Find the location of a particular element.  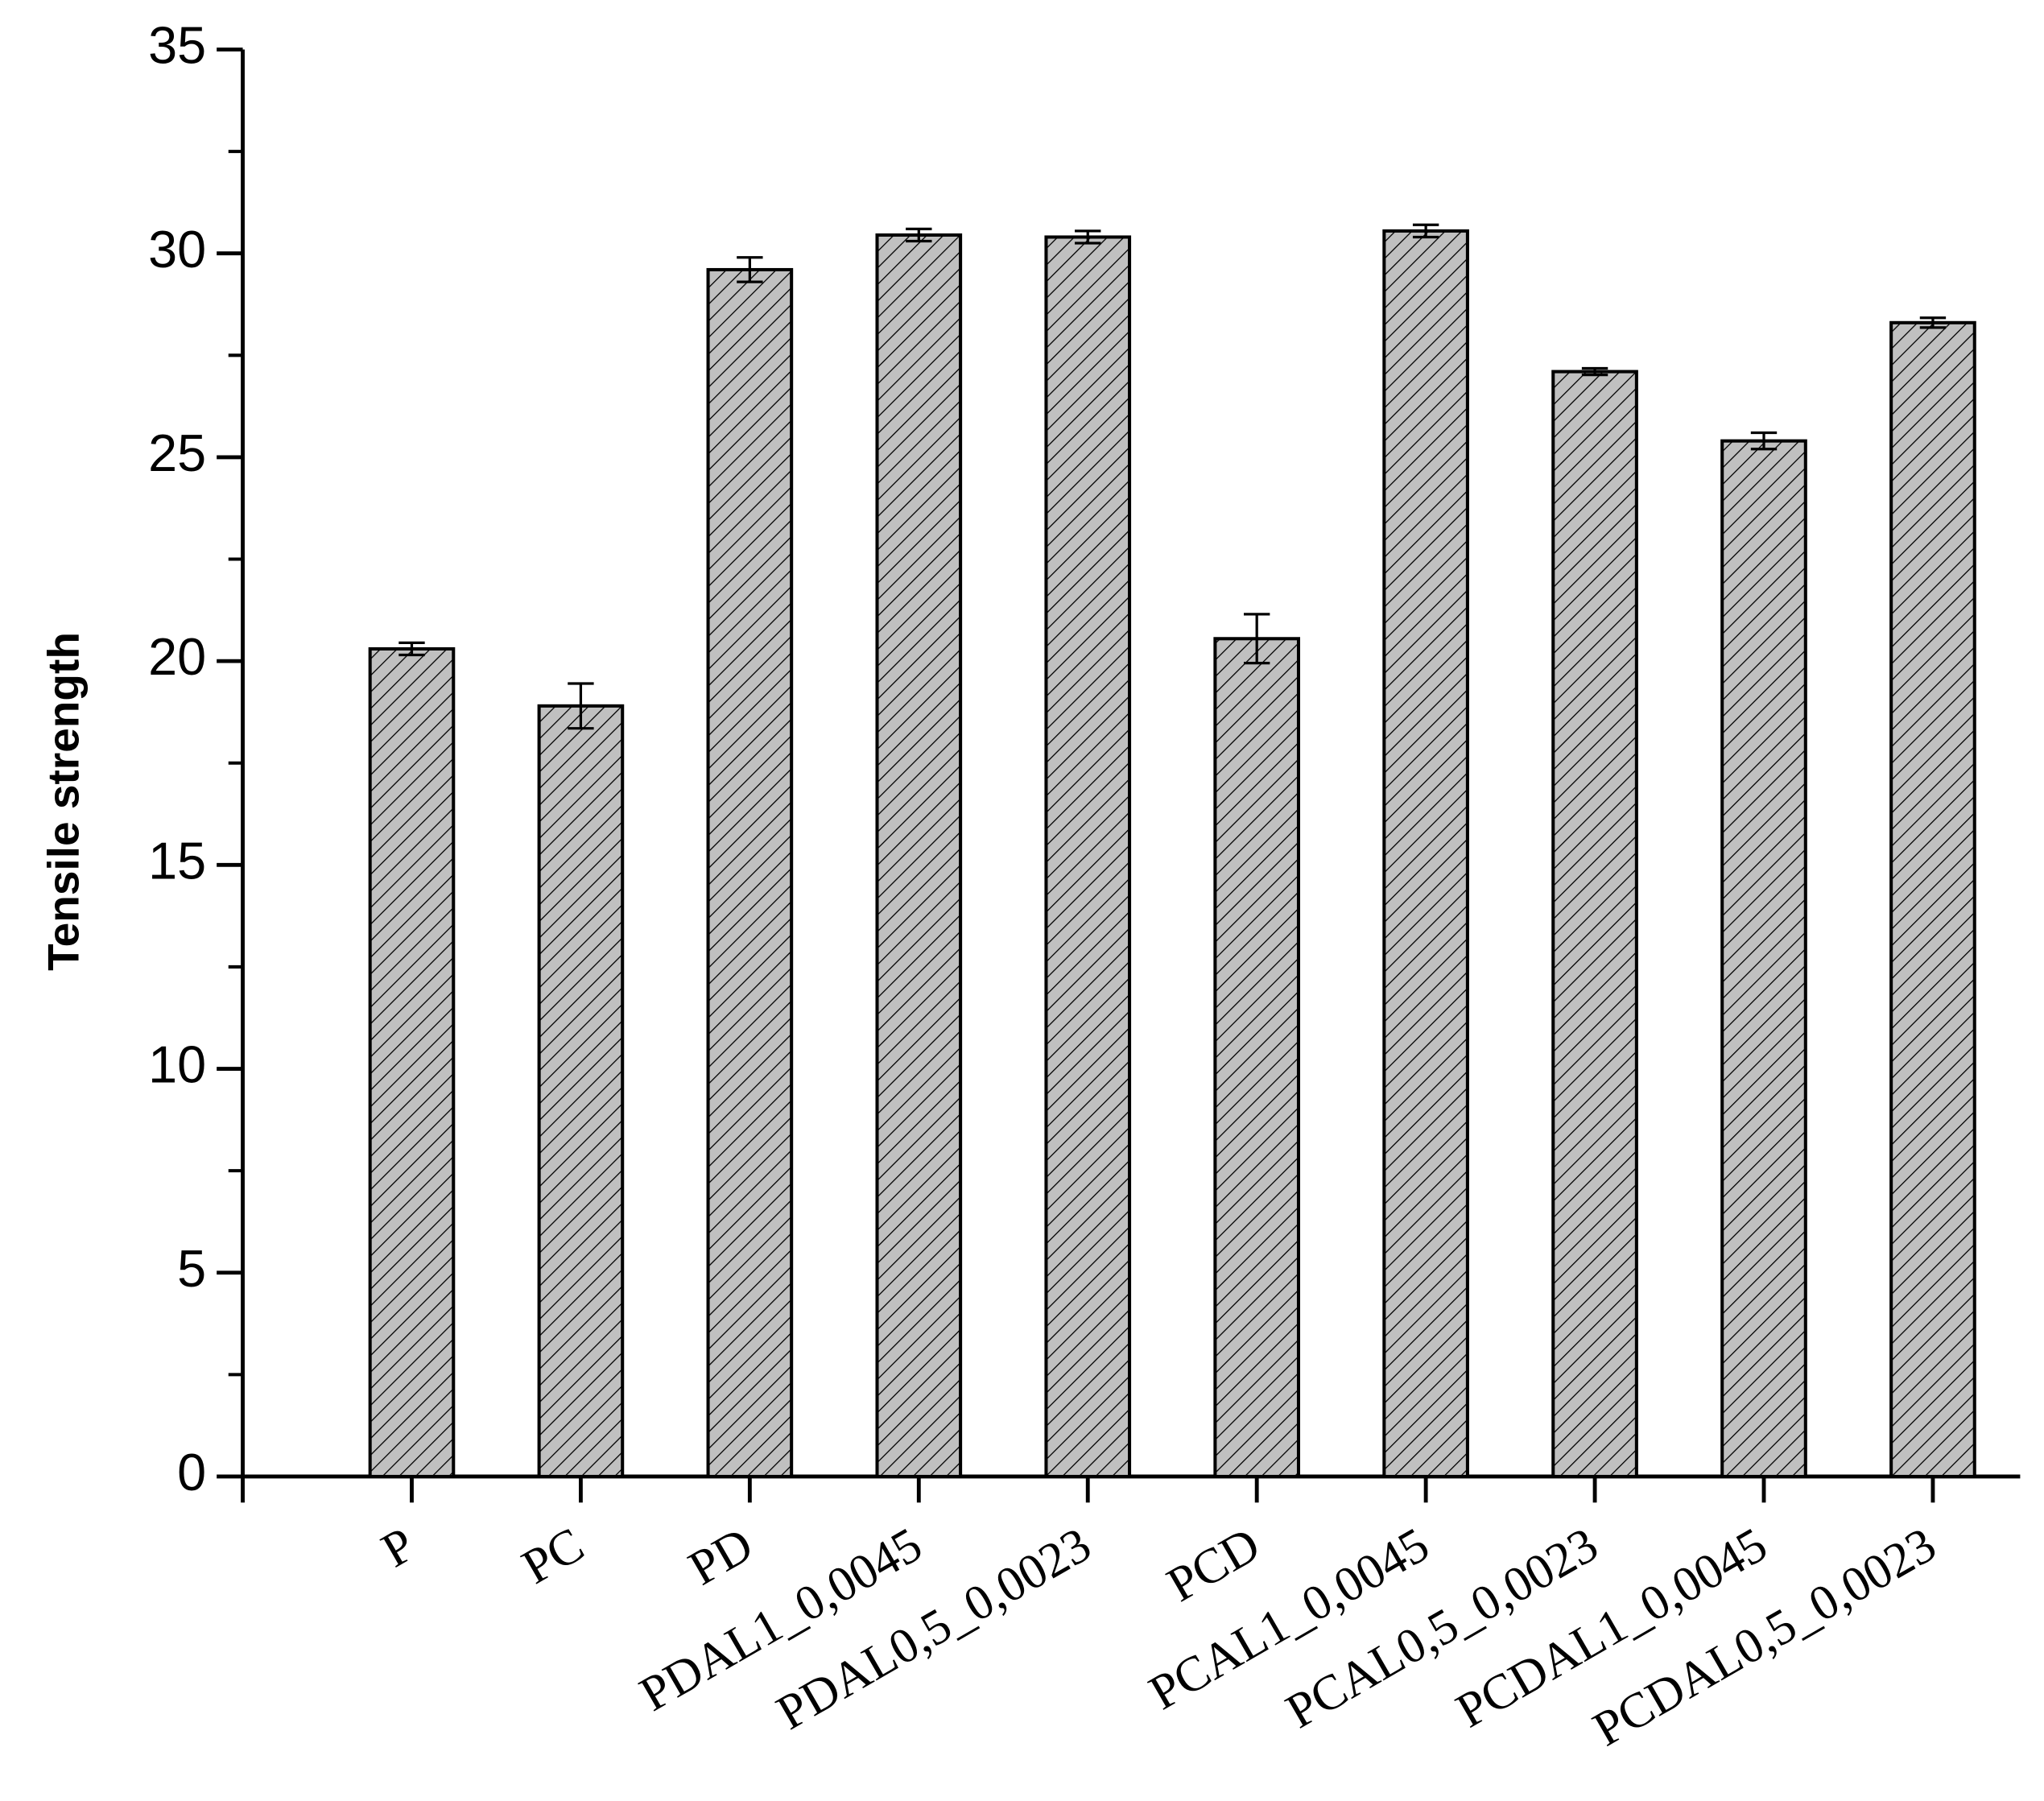

y-tick-label: 0 is located at coordinates (192, 1472).